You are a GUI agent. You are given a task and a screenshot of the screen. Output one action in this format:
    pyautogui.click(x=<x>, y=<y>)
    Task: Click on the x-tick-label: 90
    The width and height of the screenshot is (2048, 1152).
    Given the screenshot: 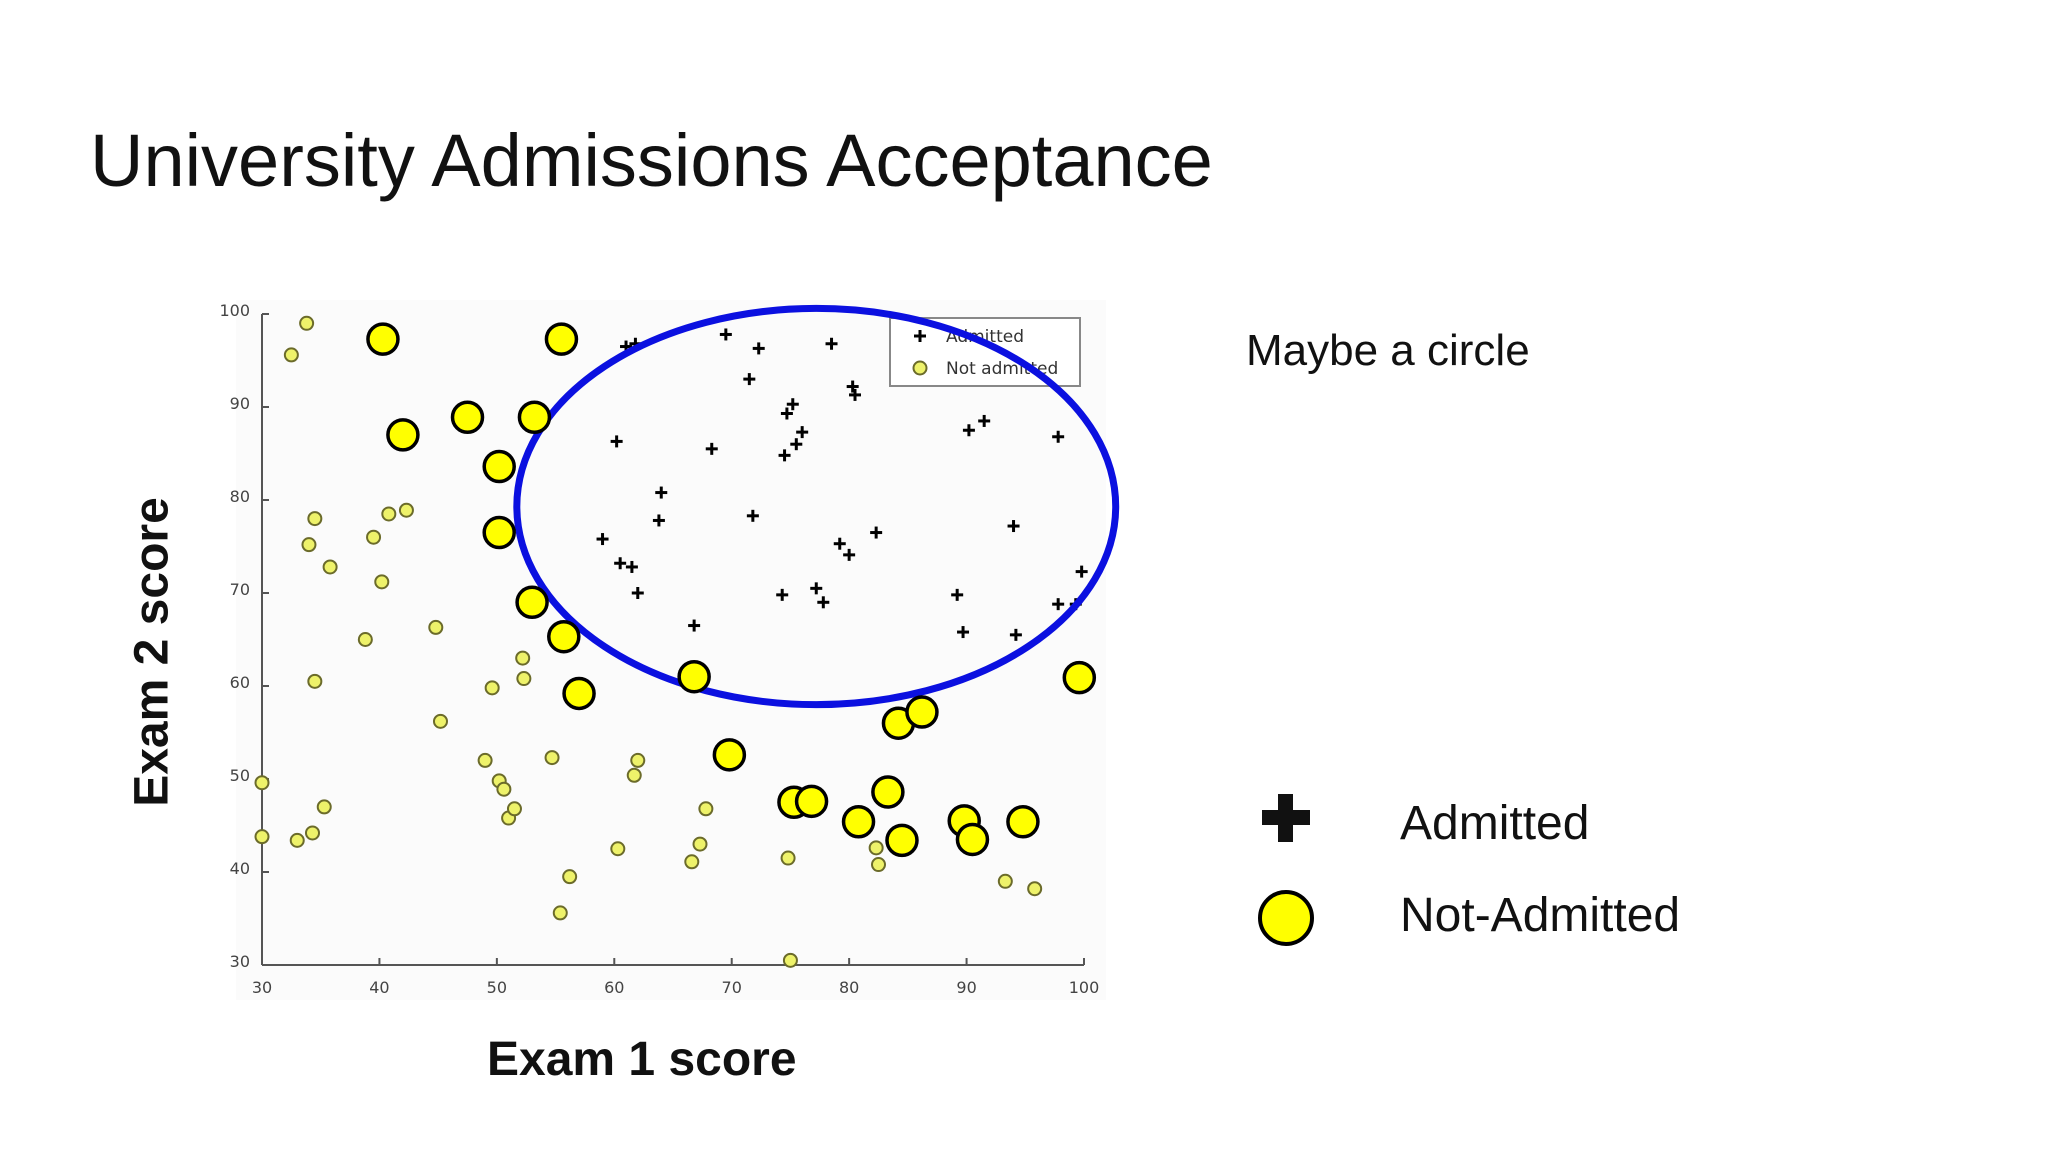 What is the action you would take?
    pyautogui.click(x=966, y=987)
    